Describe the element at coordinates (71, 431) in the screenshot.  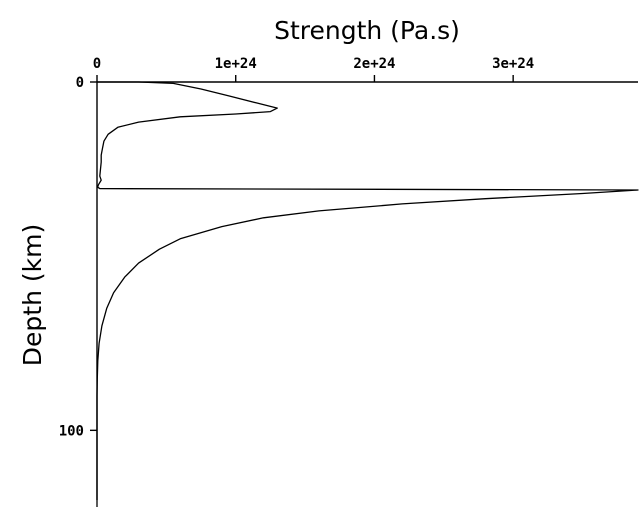
I see `y-tick-label: 100` at that location.